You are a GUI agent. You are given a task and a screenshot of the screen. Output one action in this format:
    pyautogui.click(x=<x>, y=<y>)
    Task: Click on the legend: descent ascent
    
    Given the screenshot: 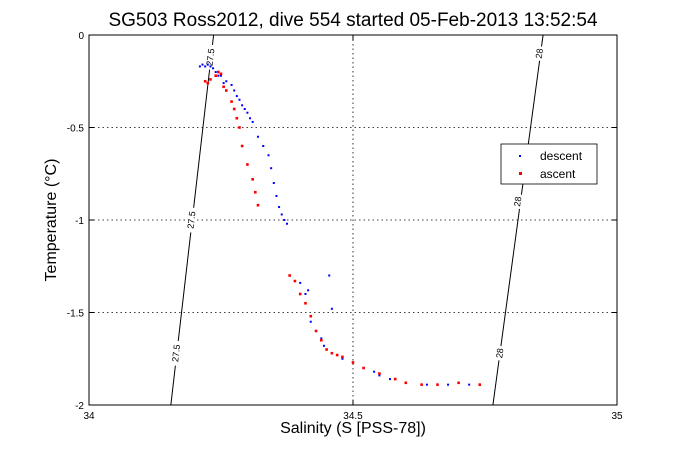 What is the action you would take?
    pyautogui.click(x=549, y=164)
    